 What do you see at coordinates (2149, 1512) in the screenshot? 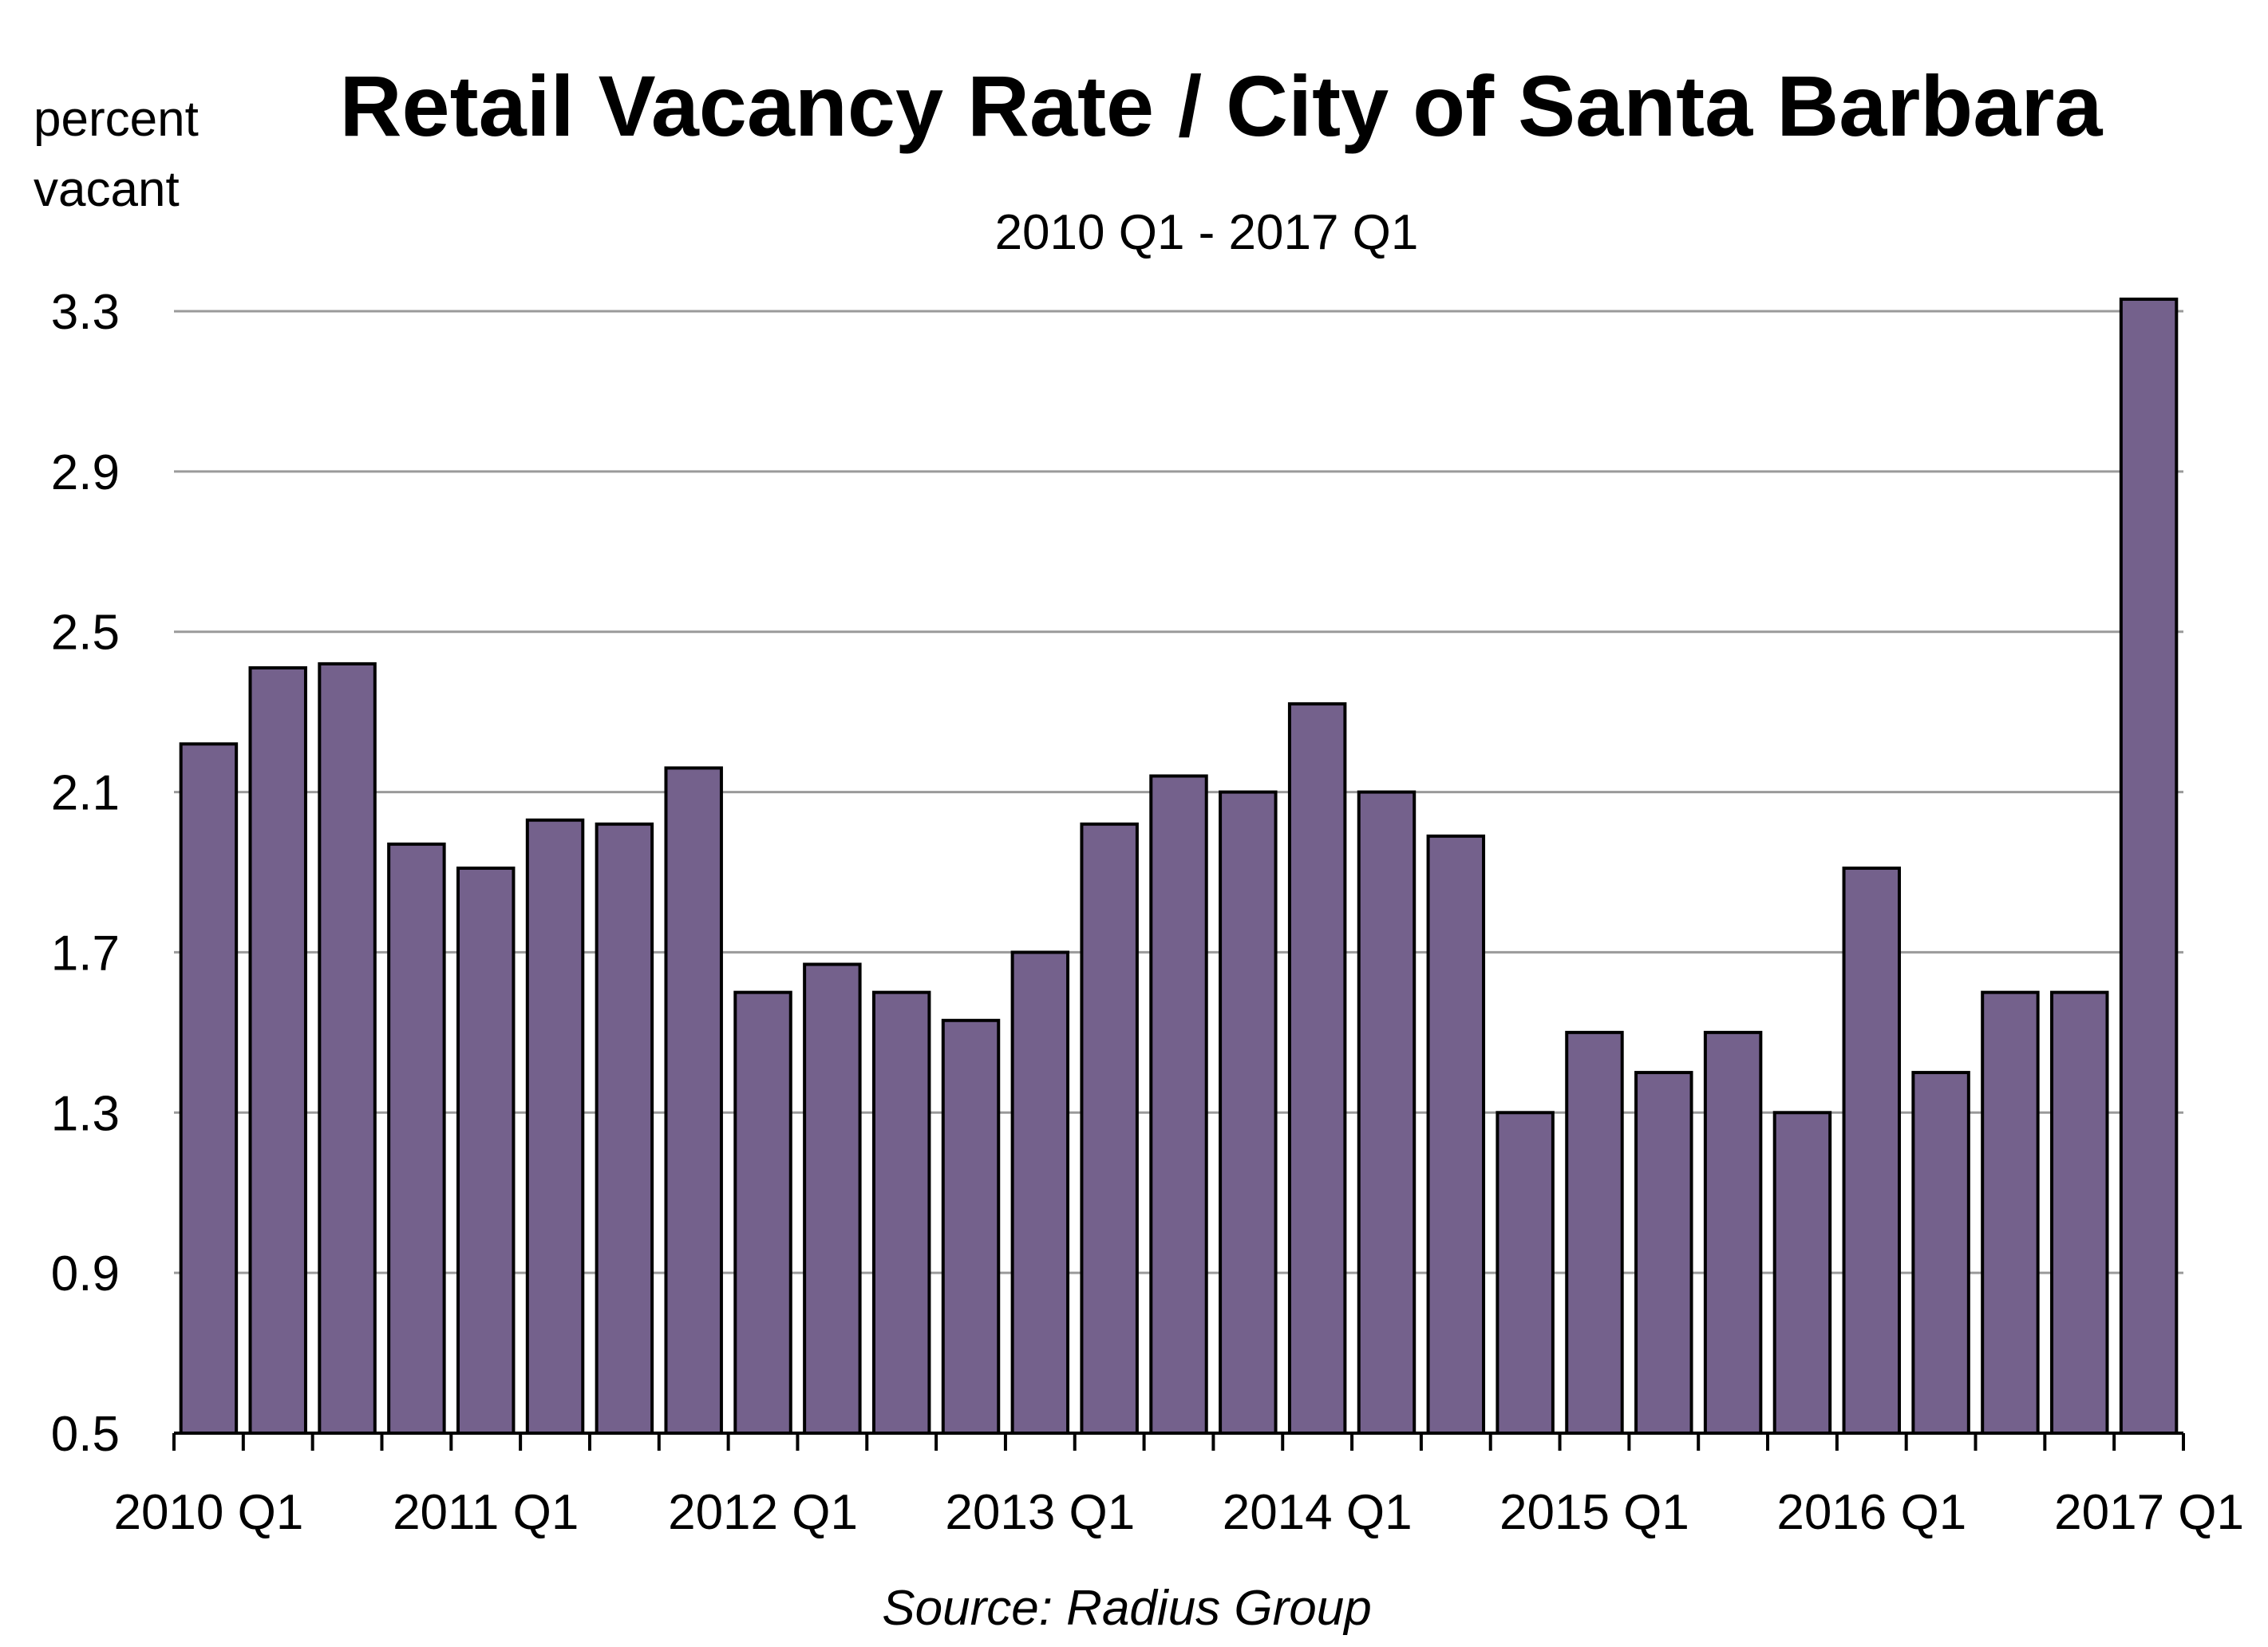
I see `x-tick-label: 2017 Q1` at bounding box center [2149, 1512].